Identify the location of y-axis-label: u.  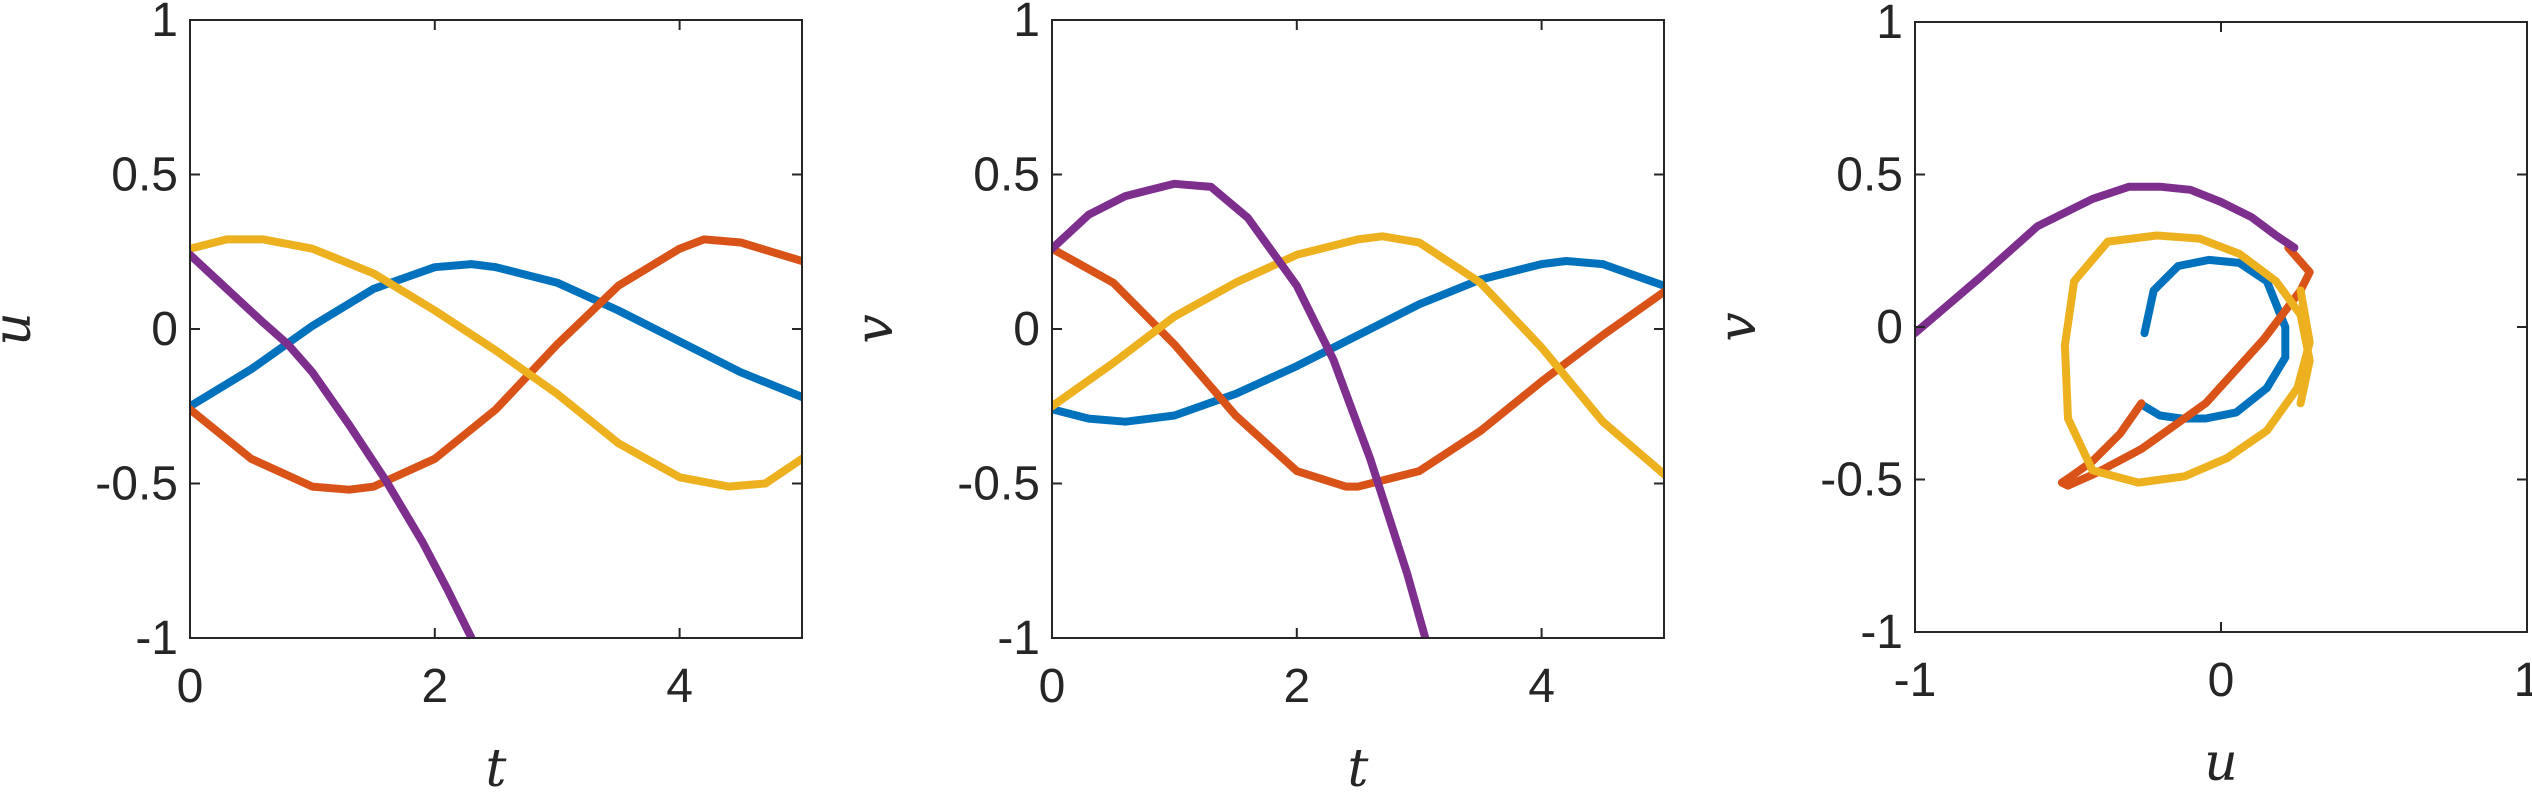
(21, 329).